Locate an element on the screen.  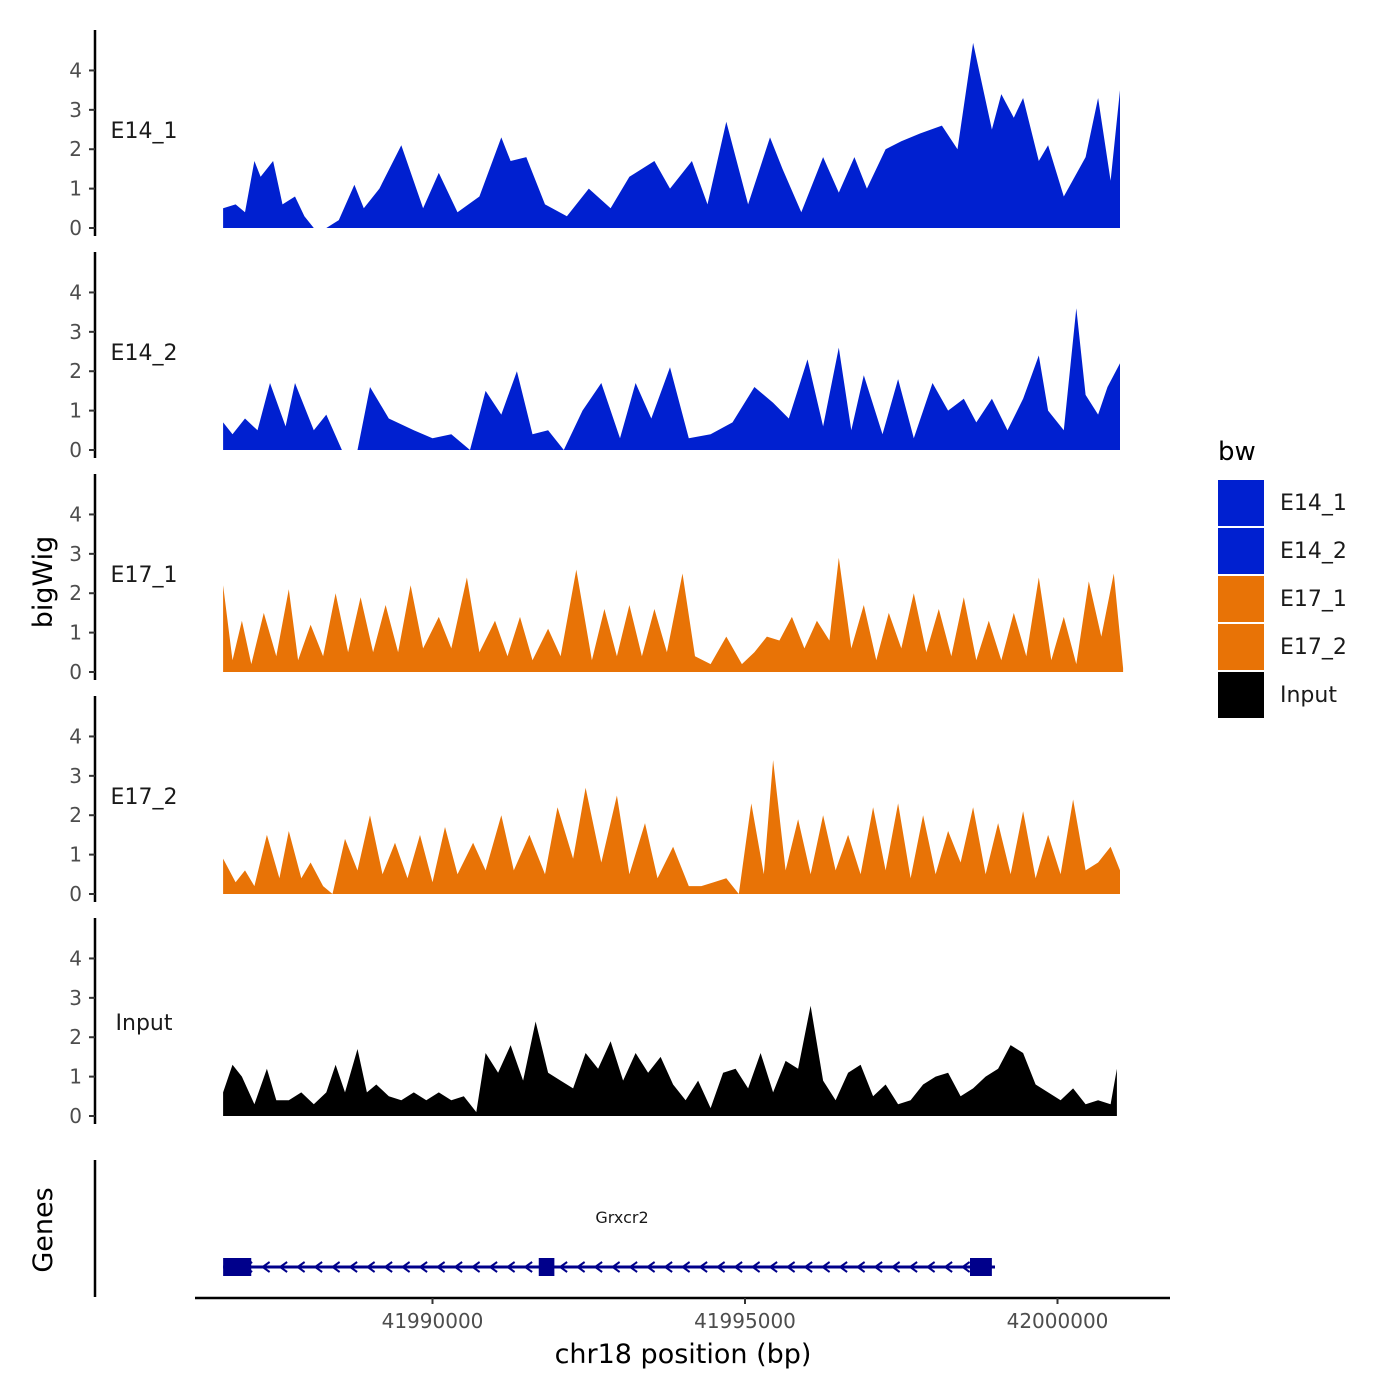
x-tick-label: 42000000 is located at coordinates (1058, 1321).